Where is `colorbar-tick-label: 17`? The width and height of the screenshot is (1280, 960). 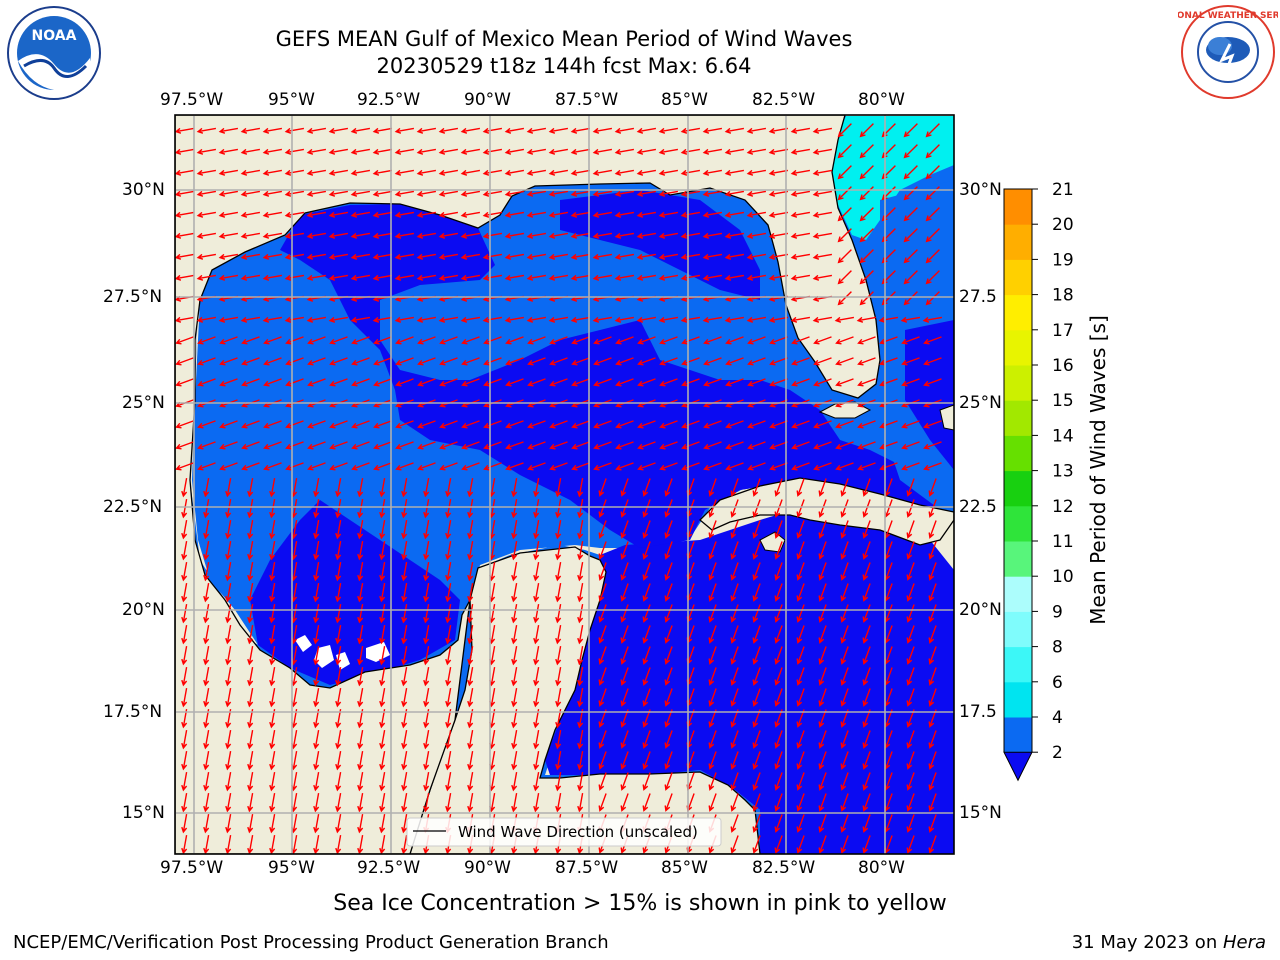 colorbar-tick-label: 17 is located at coordinates (1063, 331).